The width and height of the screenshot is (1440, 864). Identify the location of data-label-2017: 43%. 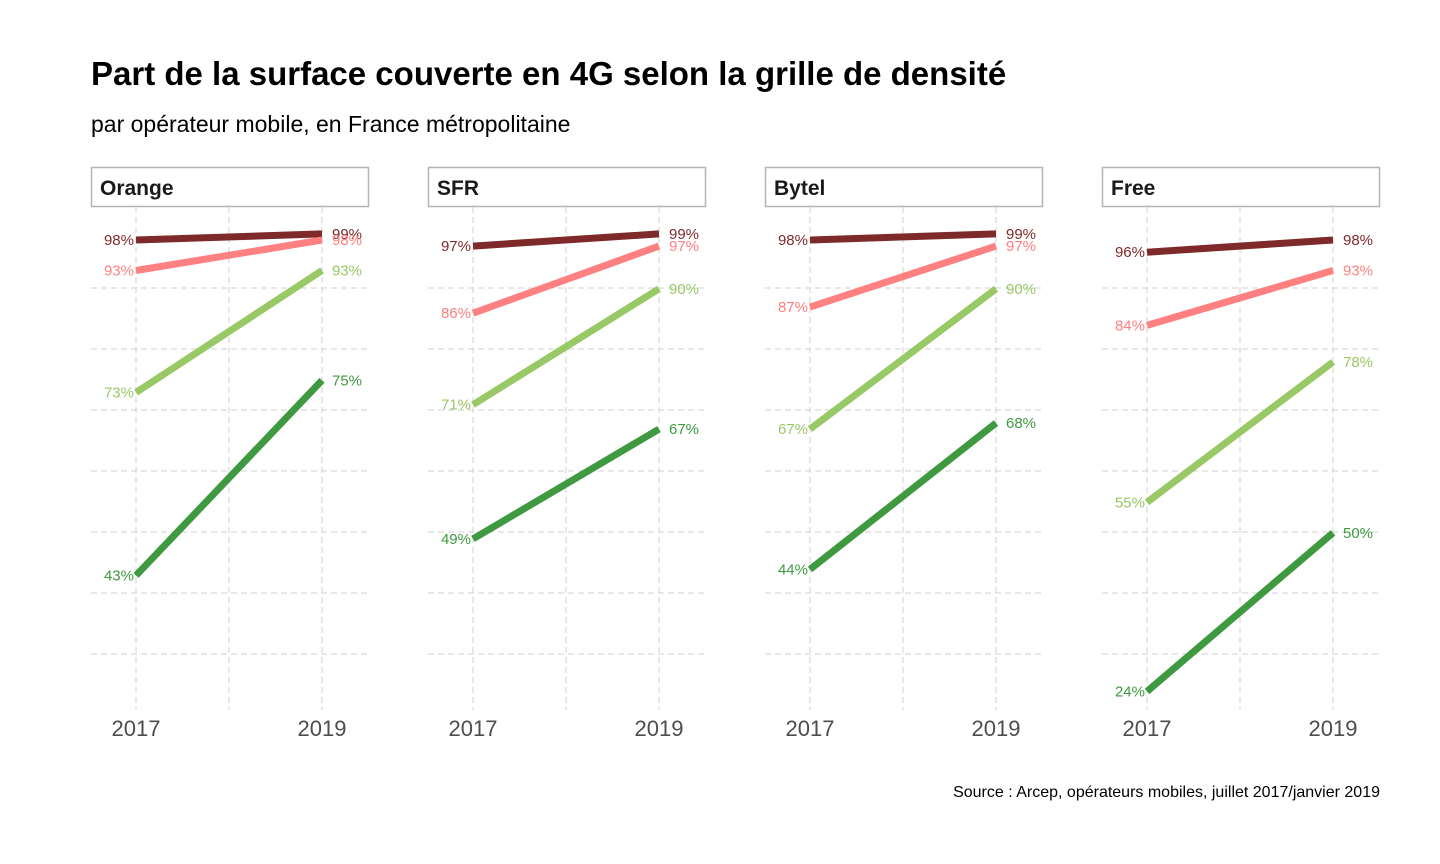
(119, 576).